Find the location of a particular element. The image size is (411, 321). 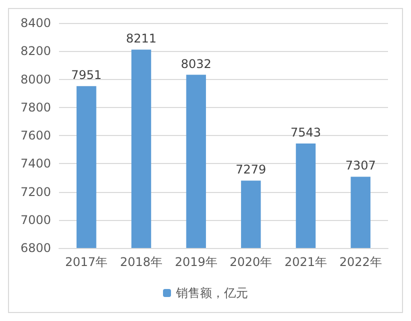

y-tick-label: 7800 is located at coordinates (35, 107).